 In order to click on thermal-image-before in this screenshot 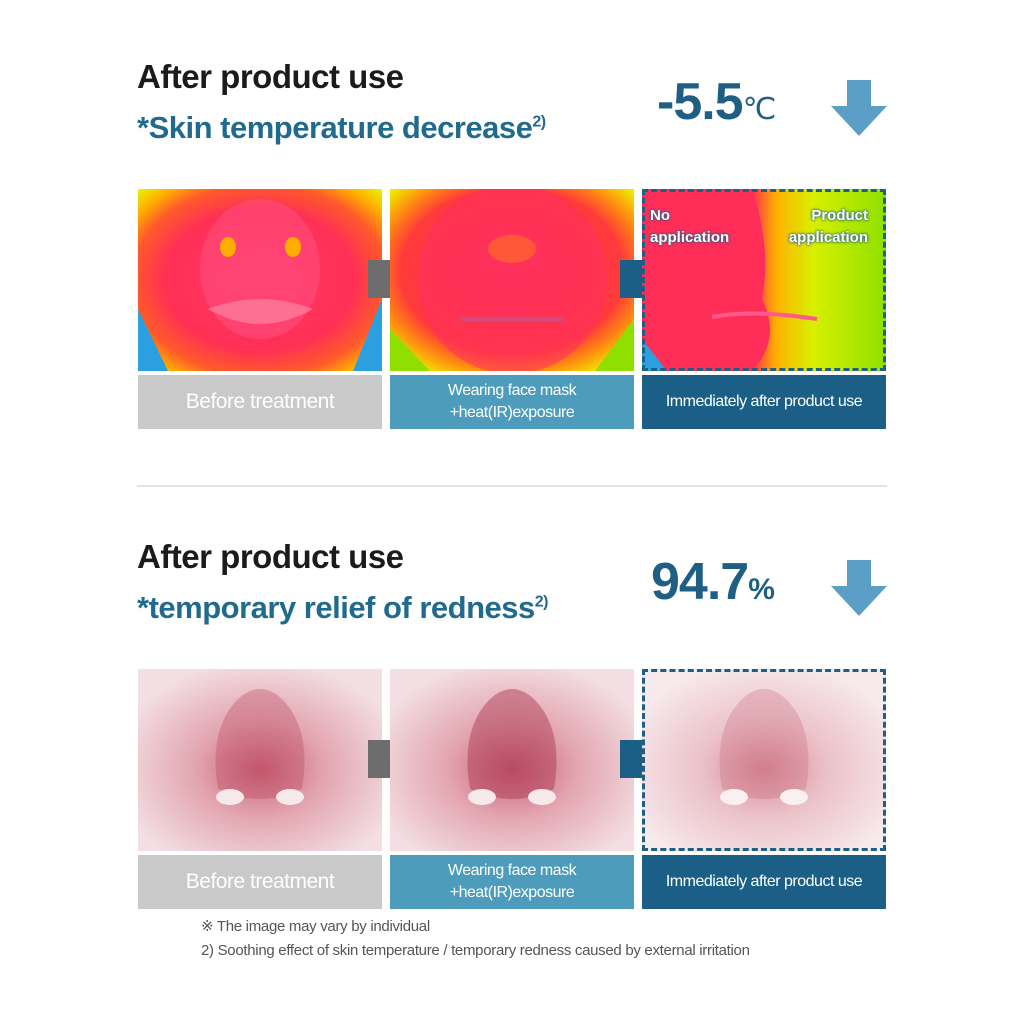, I will do `click(260, 280)`.